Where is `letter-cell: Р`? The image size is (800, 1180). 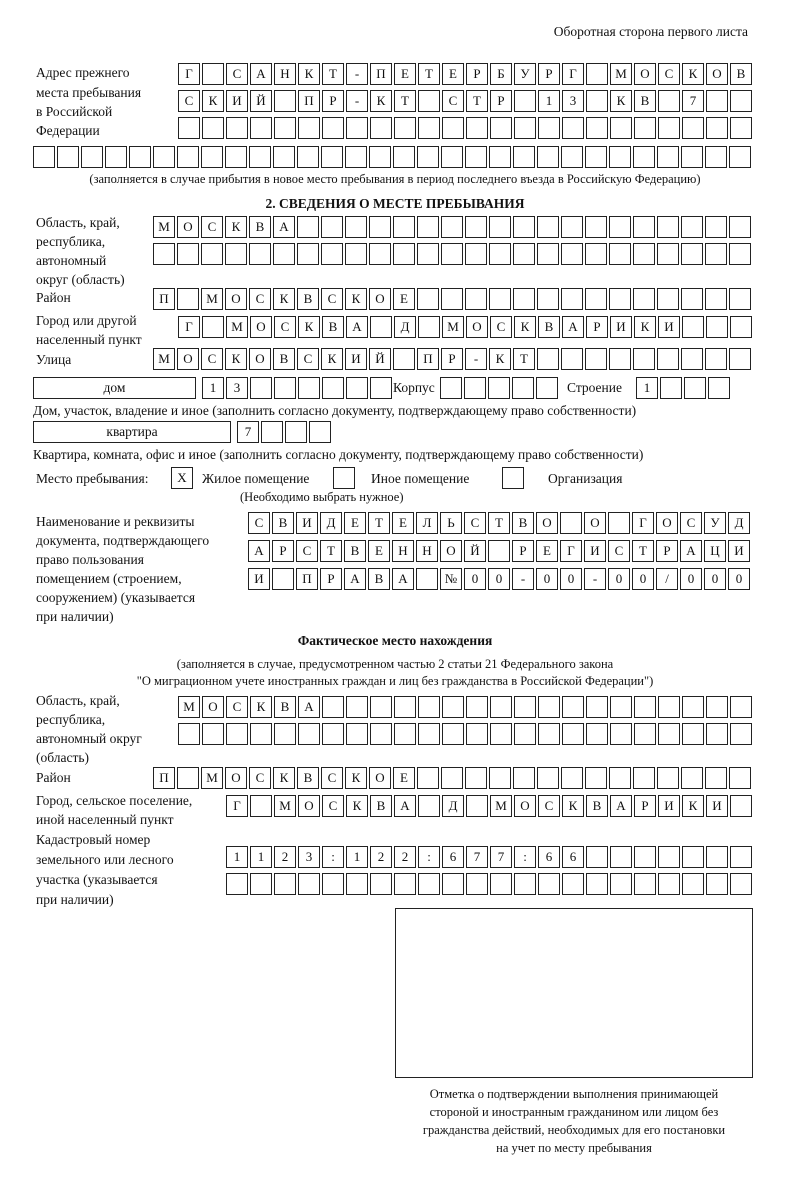 letter-cell: Р is located at coordinates (645, 806).